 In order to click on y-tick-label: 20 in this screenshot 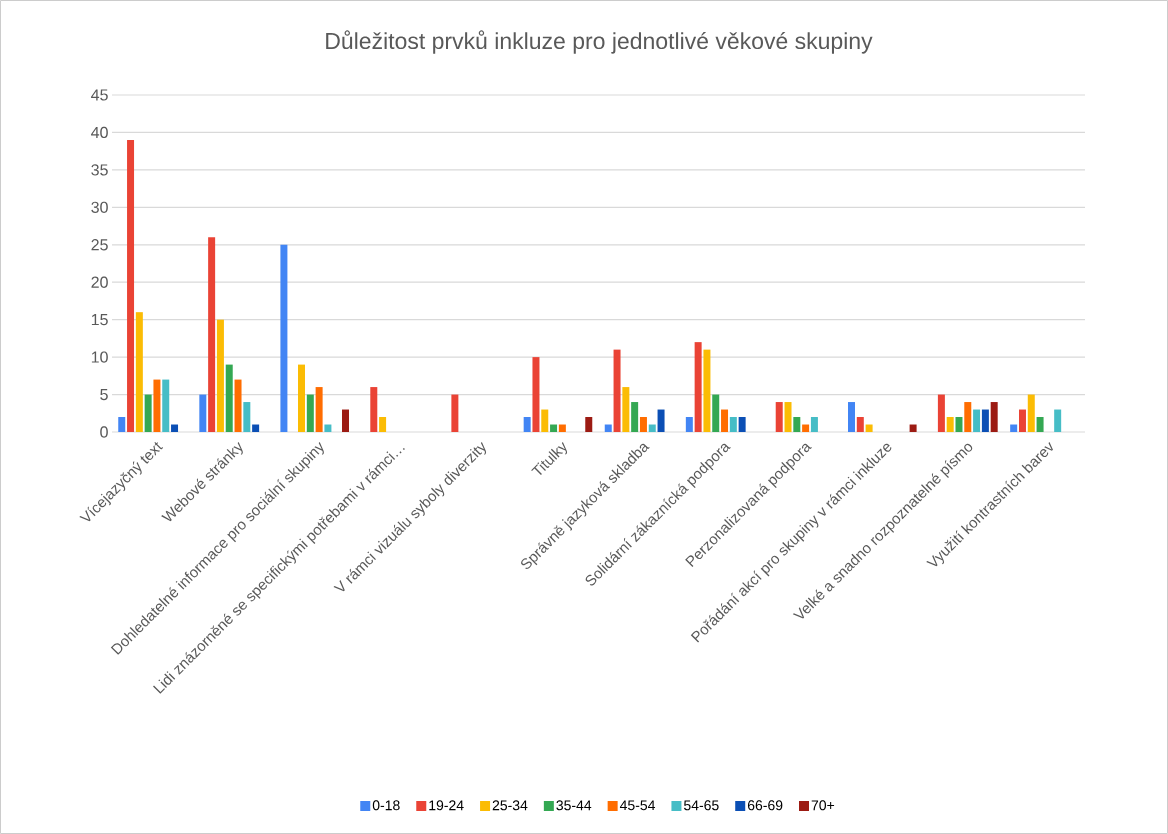, I will do `click(99, 282)`.